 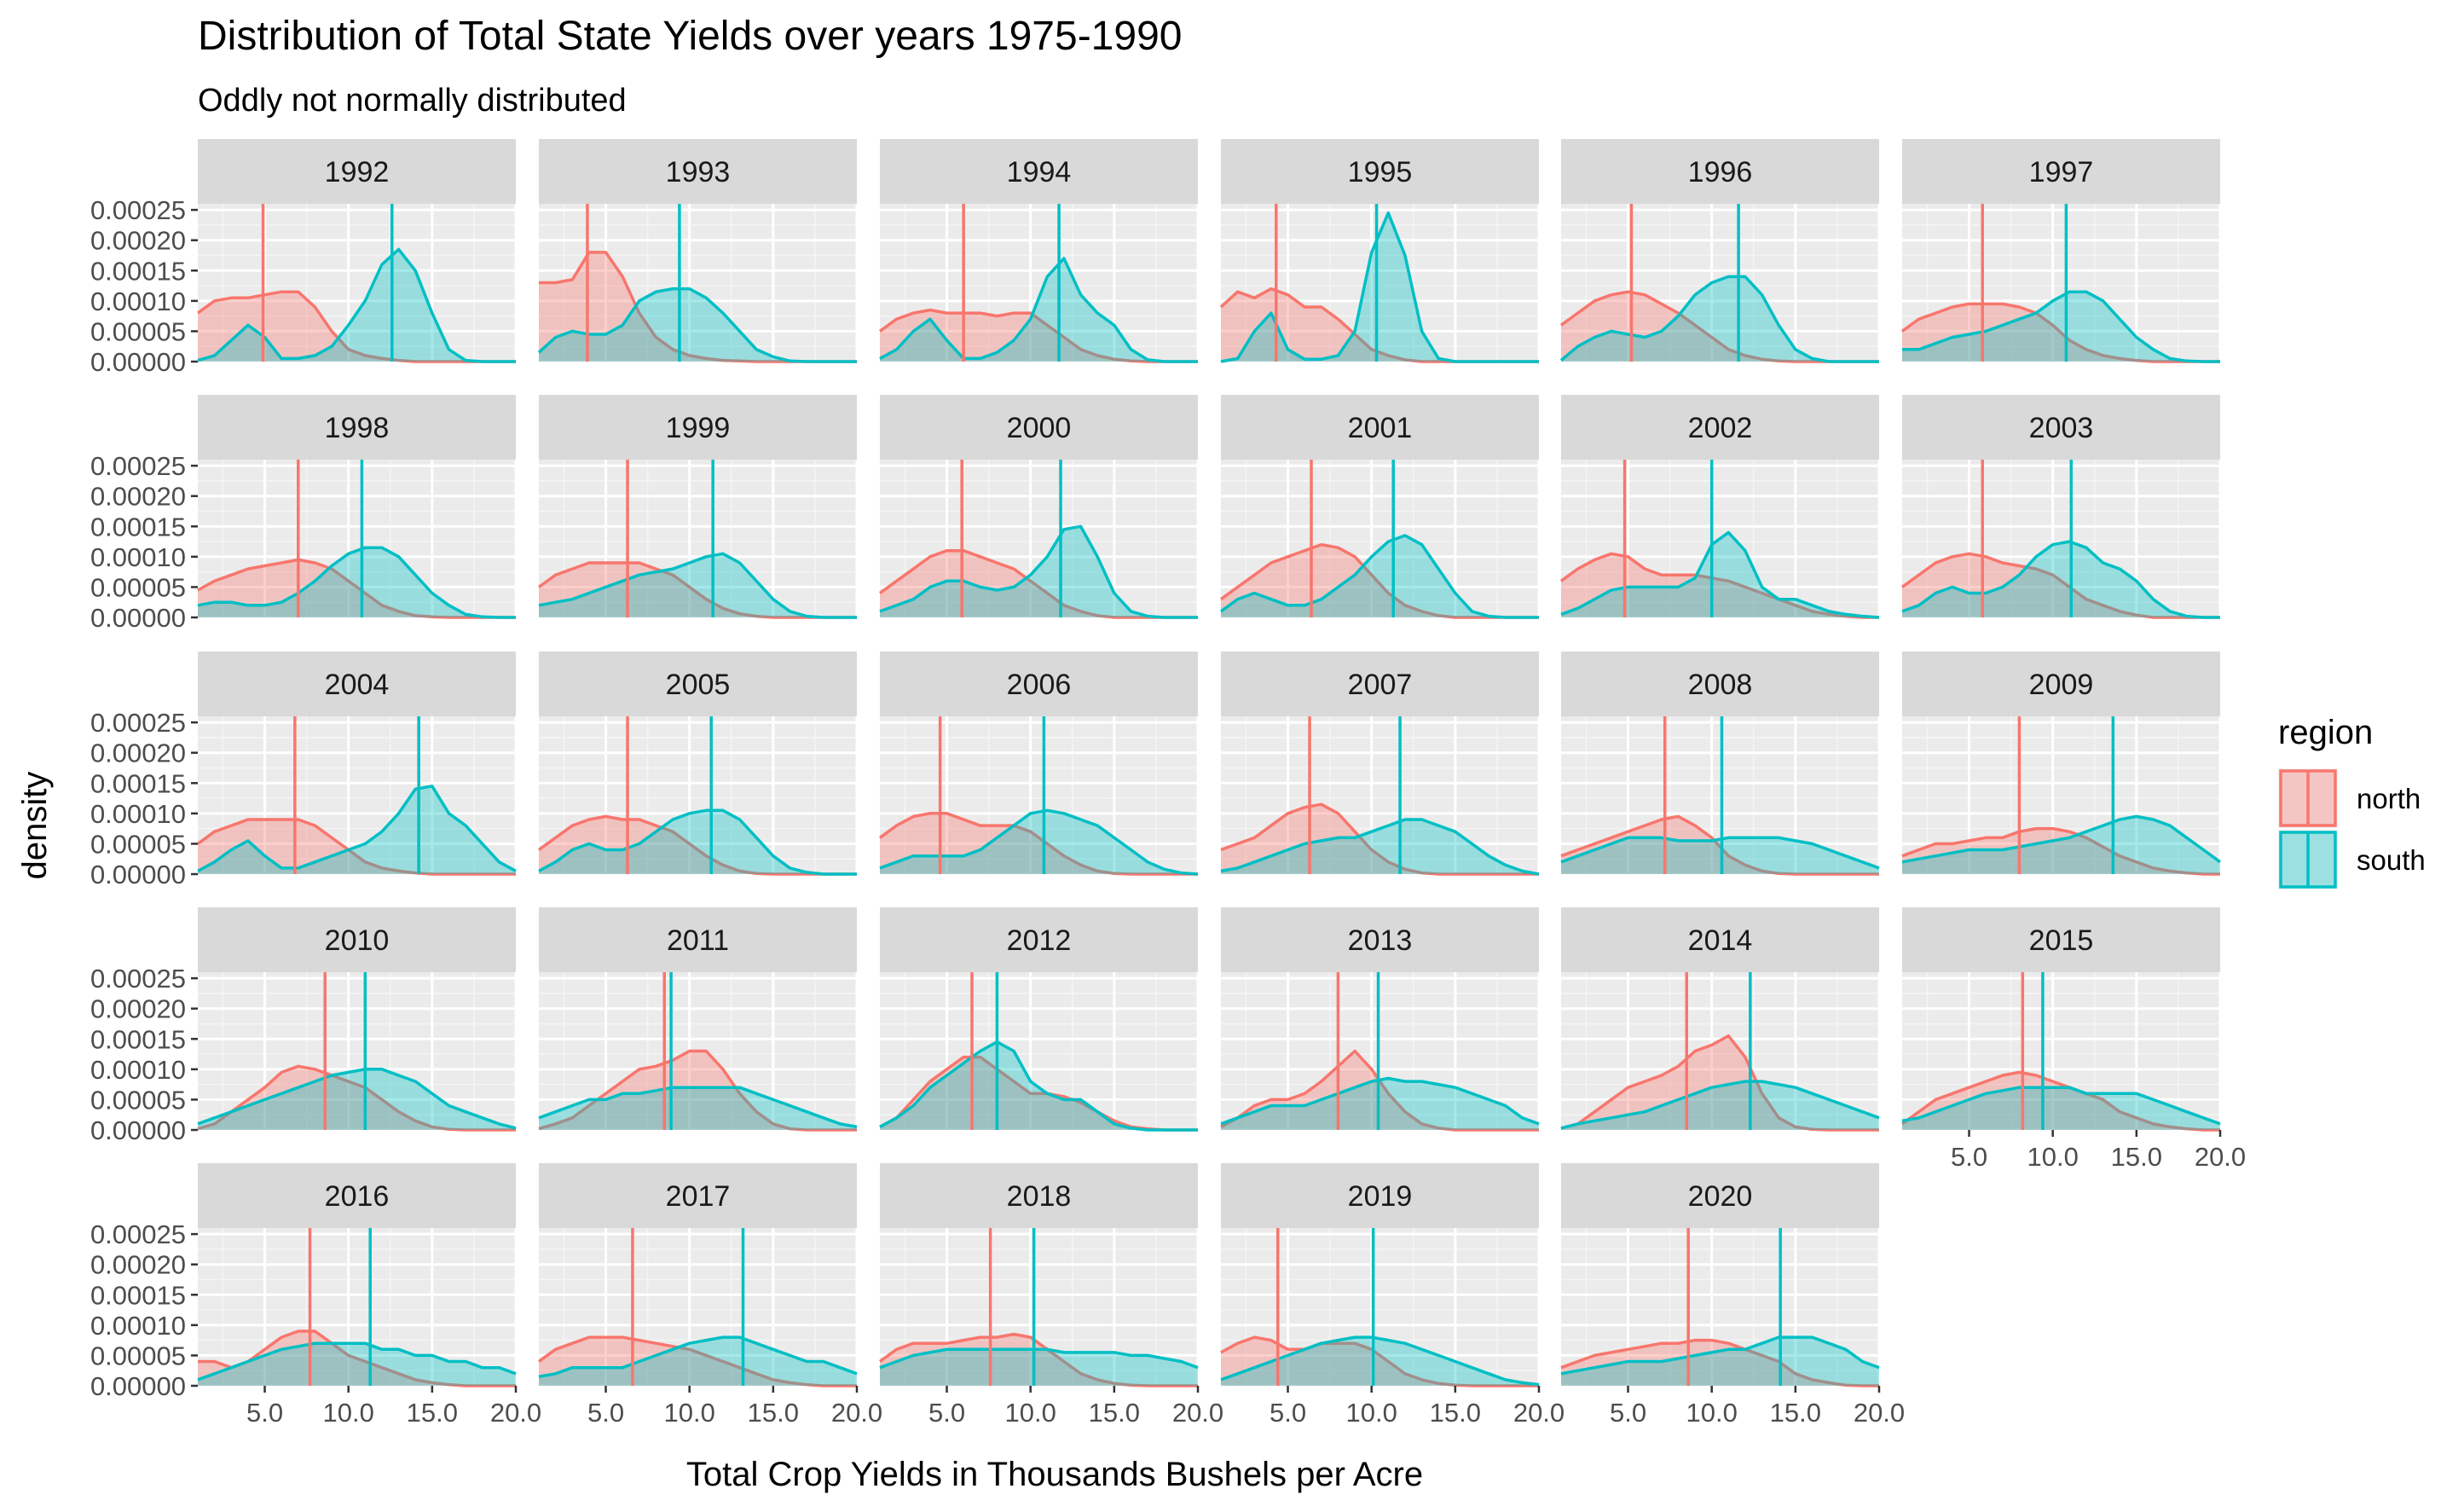 What do you see at coordinates (1720, 941) in the screenshot?
I see `facet-strip-label: 2014` at bounding box center [1720, 941].